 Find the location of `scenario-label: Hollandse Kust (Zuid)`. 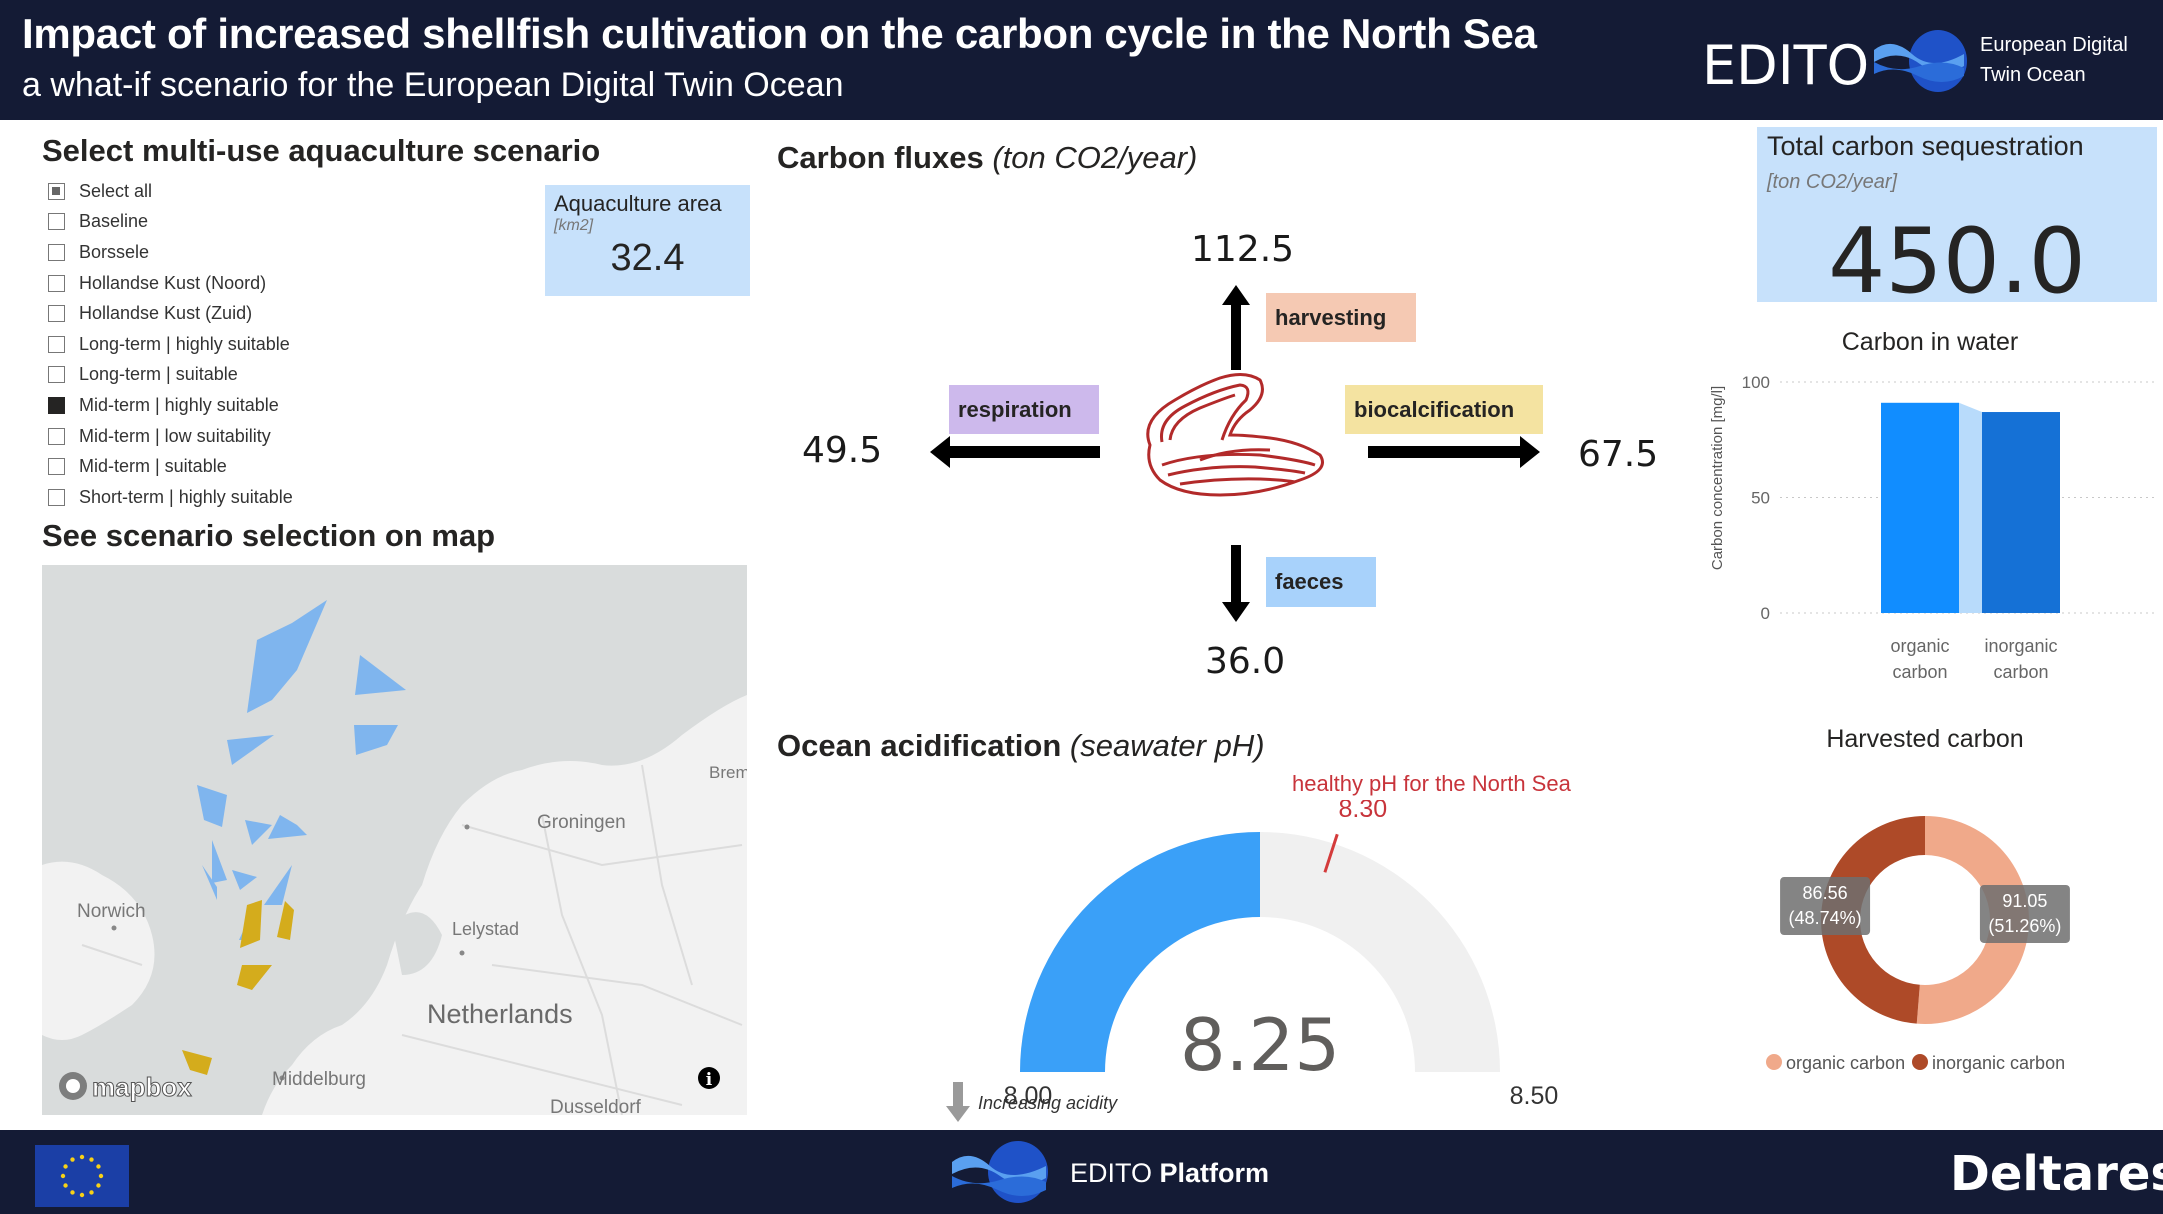

scenario-label: Hollandse Kust (Zuid) is located at coordinates (166, 313).